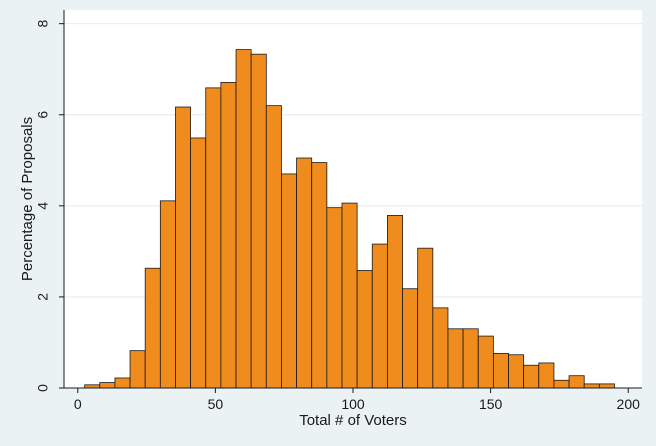 This screenshot has width=656, height=446. Describe the element at coordinates (27, 199) in the screenshot. I see `y-axis-title: Percentage of Proposals` at that location.